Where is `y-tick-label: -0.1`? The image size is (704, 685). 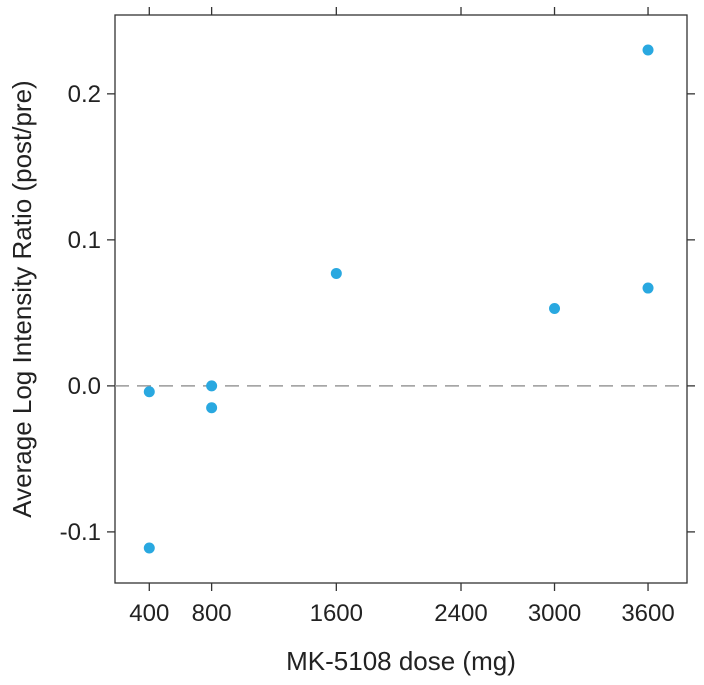 y-tick-label: -0.1 is located at coordinates (80, 532).